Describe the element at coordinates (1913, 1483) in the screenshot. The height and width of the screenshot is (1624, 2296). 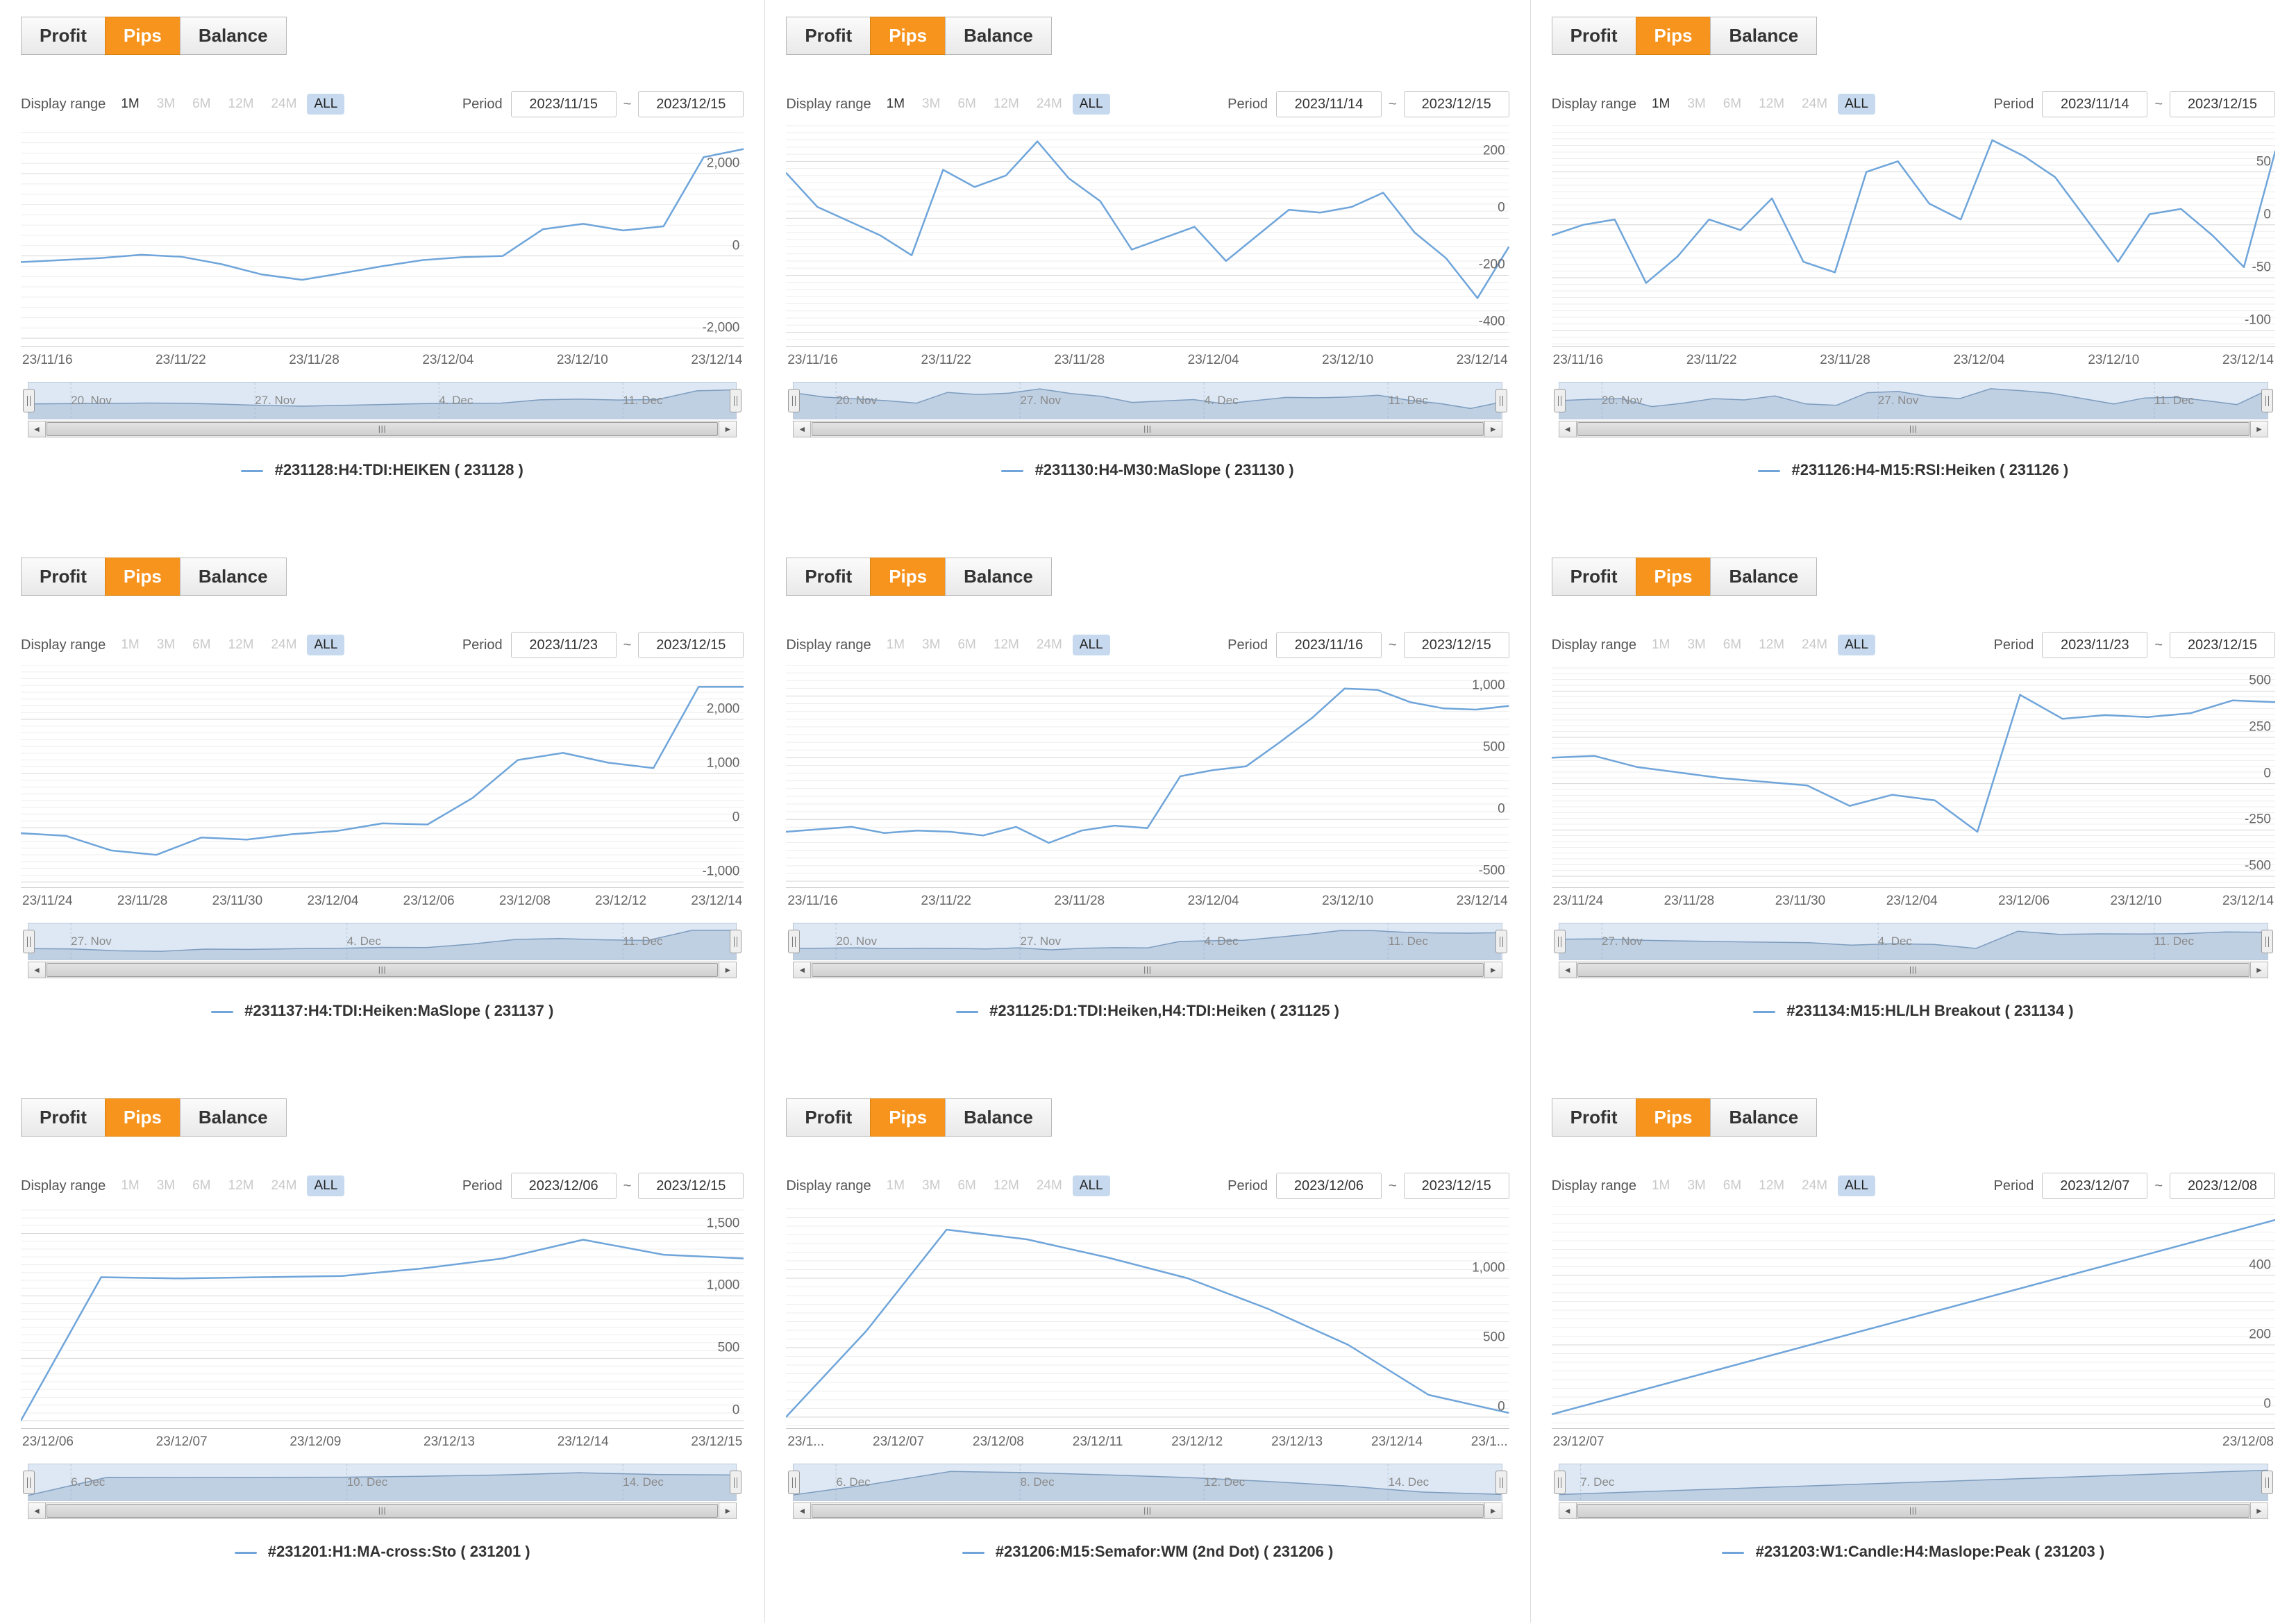
I see `range-navigator: 7. Dec` at that location.